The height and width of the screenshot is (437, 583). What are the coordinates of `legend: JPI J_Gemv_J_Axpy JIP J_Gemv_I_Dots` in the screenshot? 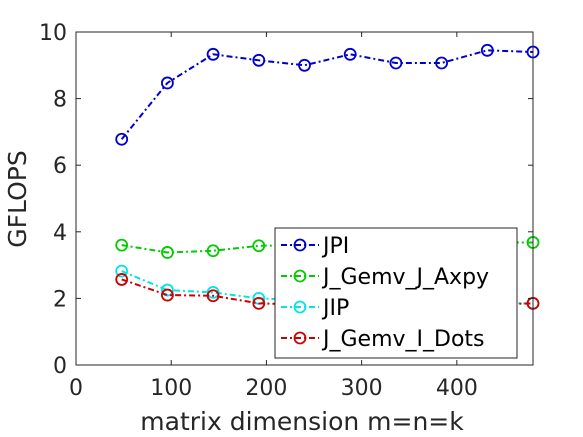 It's located at (396, 293).